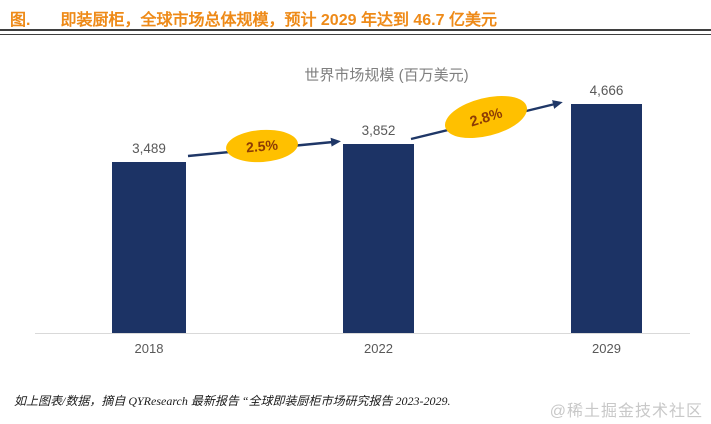 The image size is (711, 424). What do you see at coordinates (378, 238) in the screenshot?
I see `bar-2022` at bounding box center [378, 238].